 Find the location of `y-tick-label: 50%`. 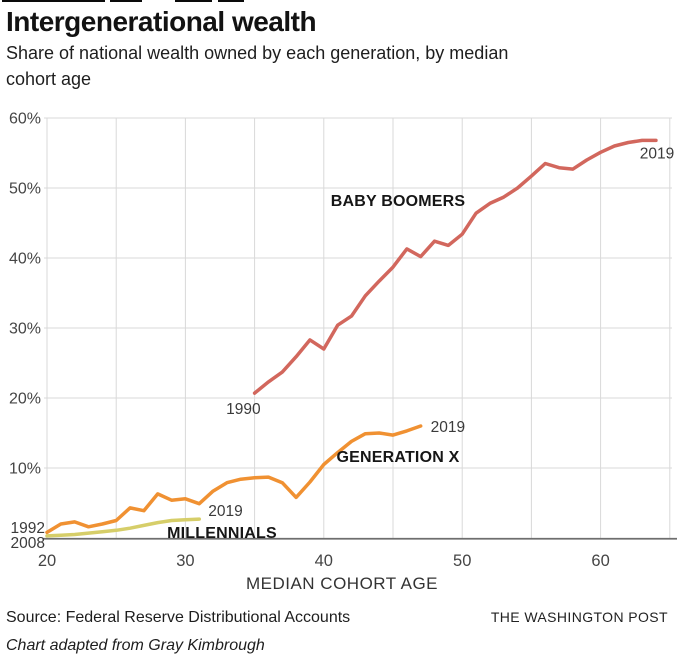

y-tick-label: 50% is located at coordinates (25, 189).